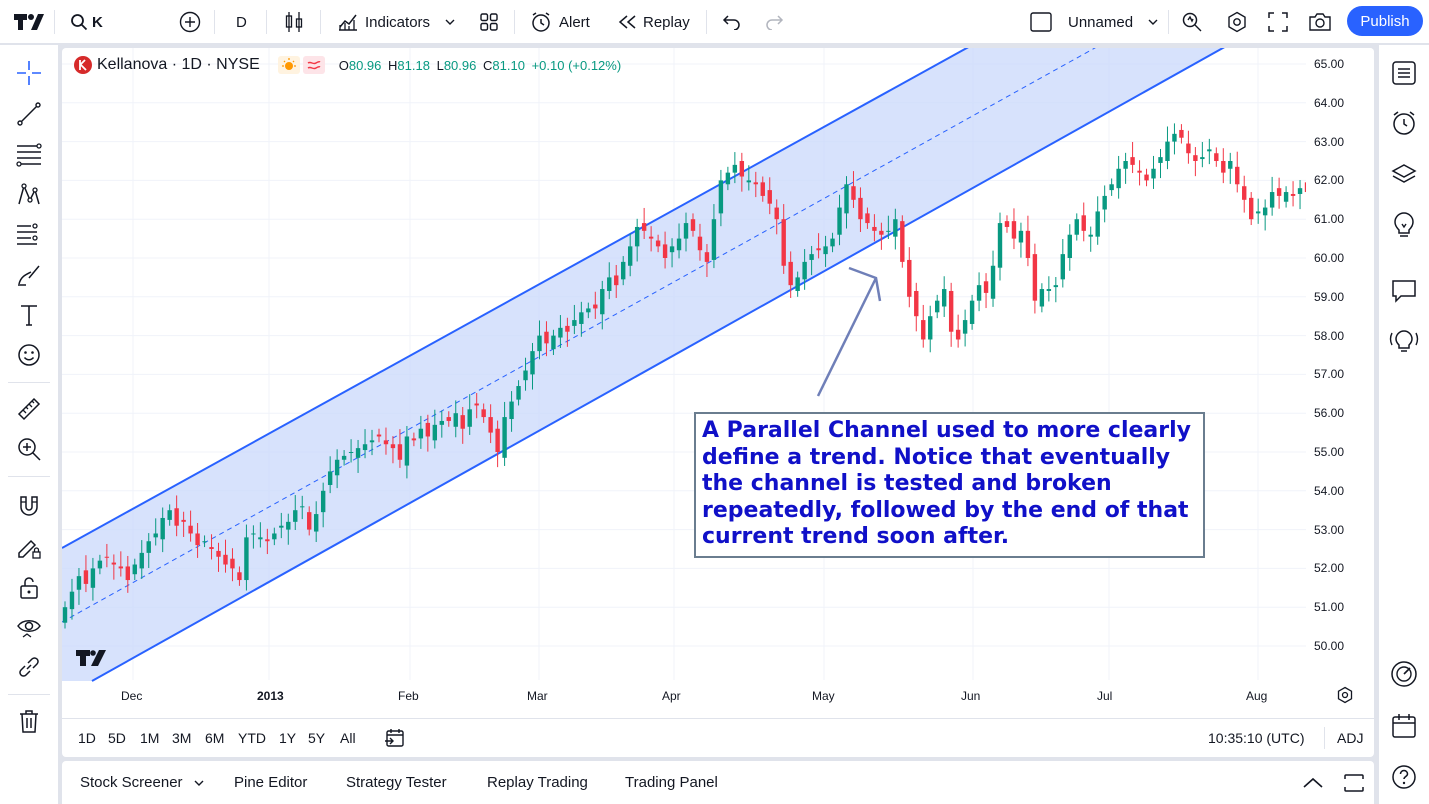  I want to click on maximize-panel-button, so click(1354, 782).